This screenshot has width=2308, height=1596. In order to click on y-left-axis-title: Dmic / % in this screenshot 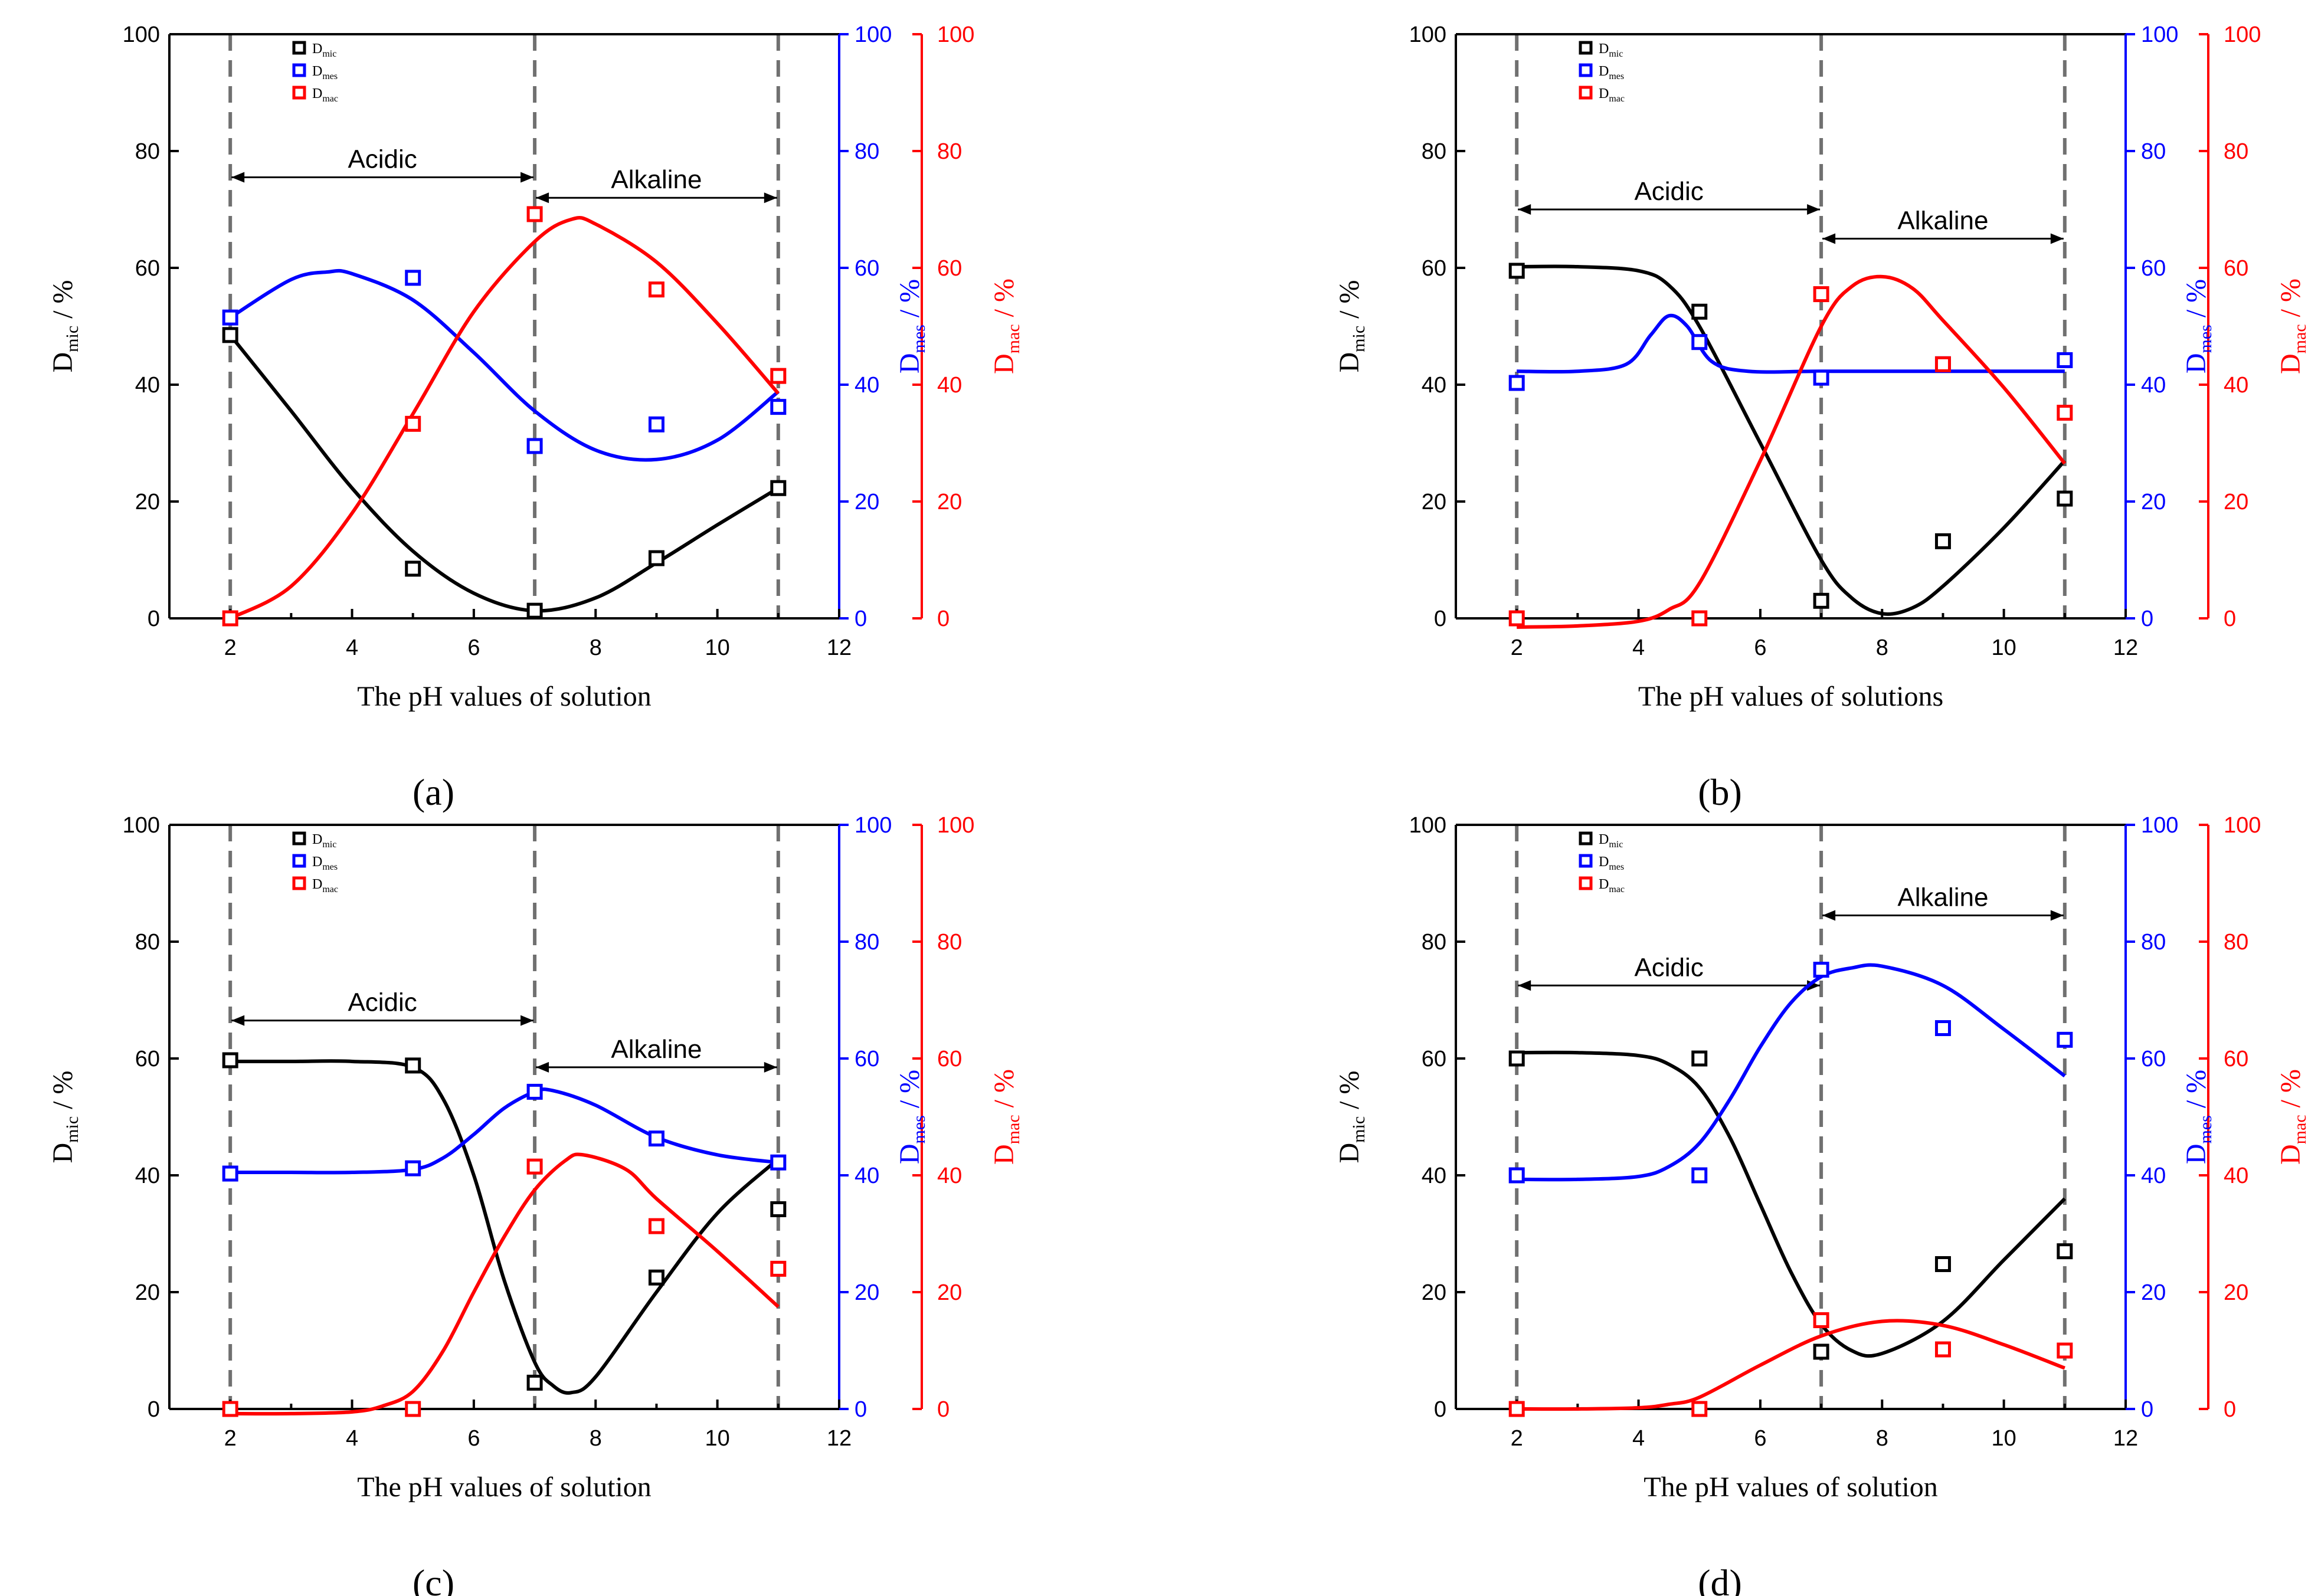, I will do `click(1351, 1117)`.